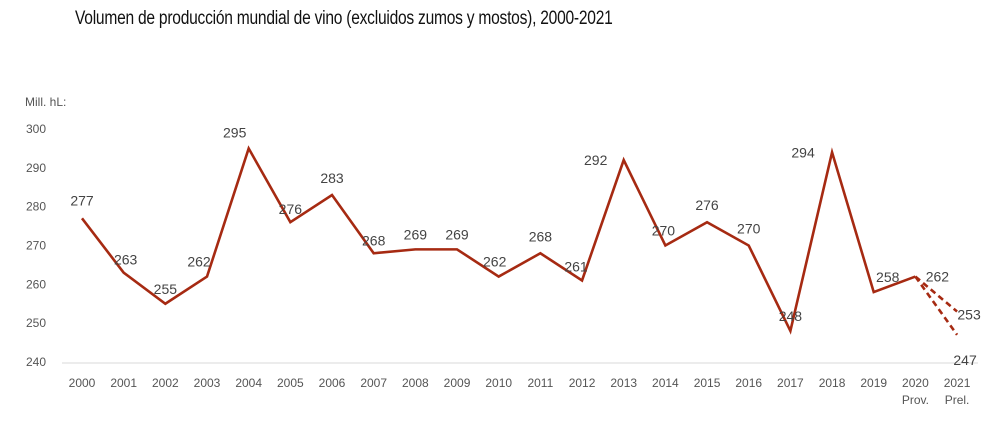 This screenshot has width=992, height=423. What do you see at coordinates (888, 277) in the screenshot?
I see `data-label: 258` at bounding box center [888, 277].